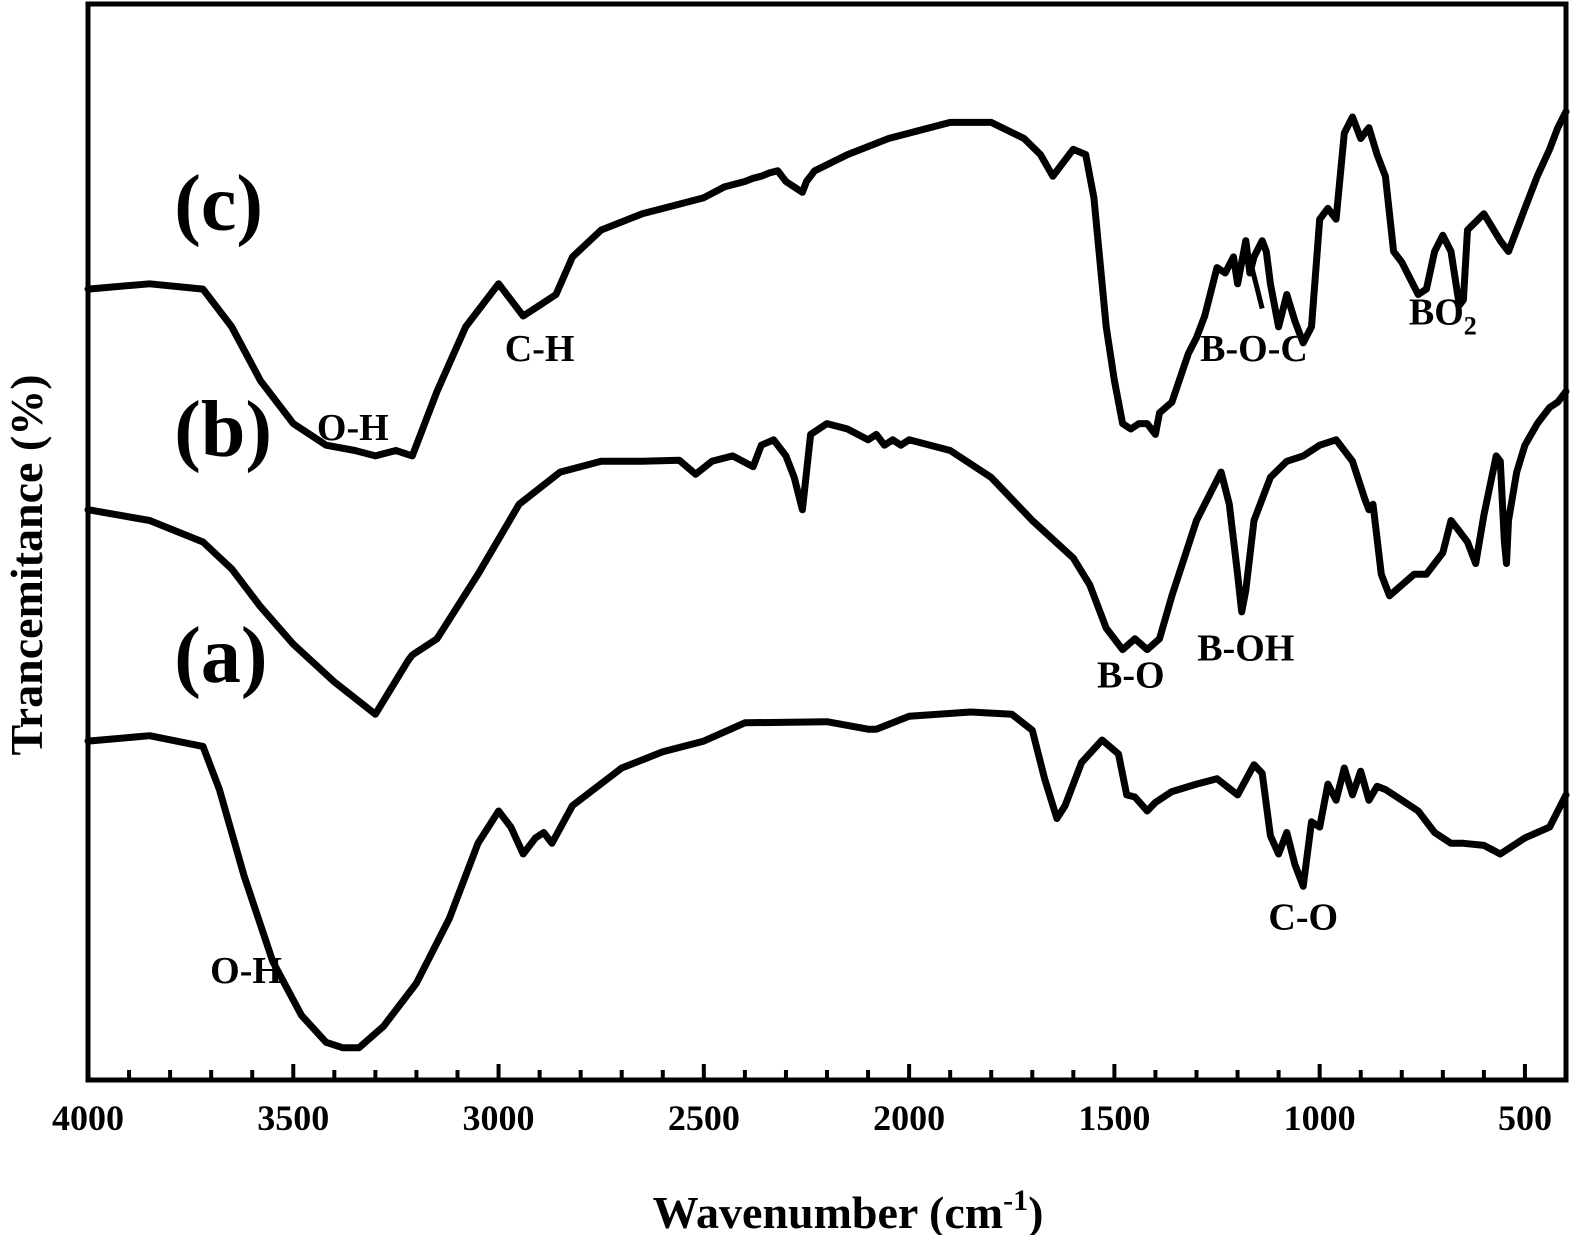 The height and width of the screenshot is (1235, 1575). What do you see at coordinates (499, 1118) in the screenshot?
I see `x-tick-label: 3000` at bounding box center [499, 1118].